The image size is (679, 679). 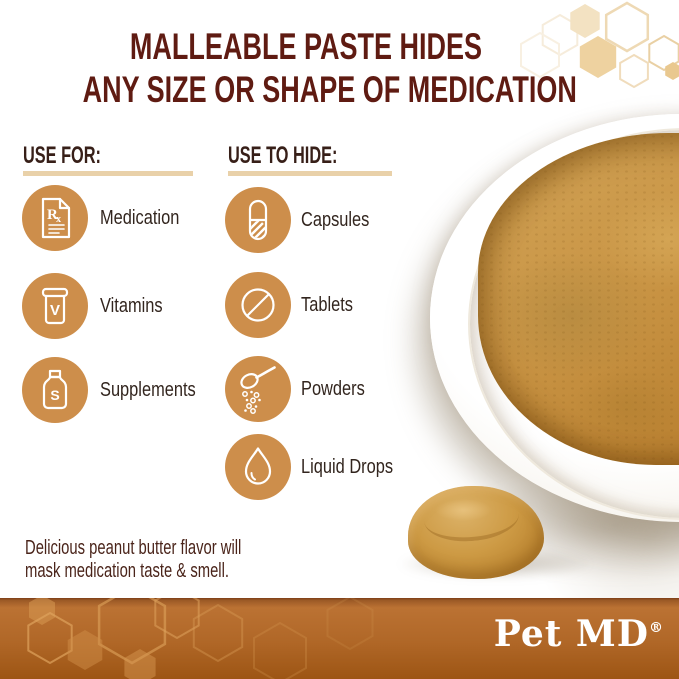 I want to click on brand-name: Pet MD, so click(x=571, y=634).